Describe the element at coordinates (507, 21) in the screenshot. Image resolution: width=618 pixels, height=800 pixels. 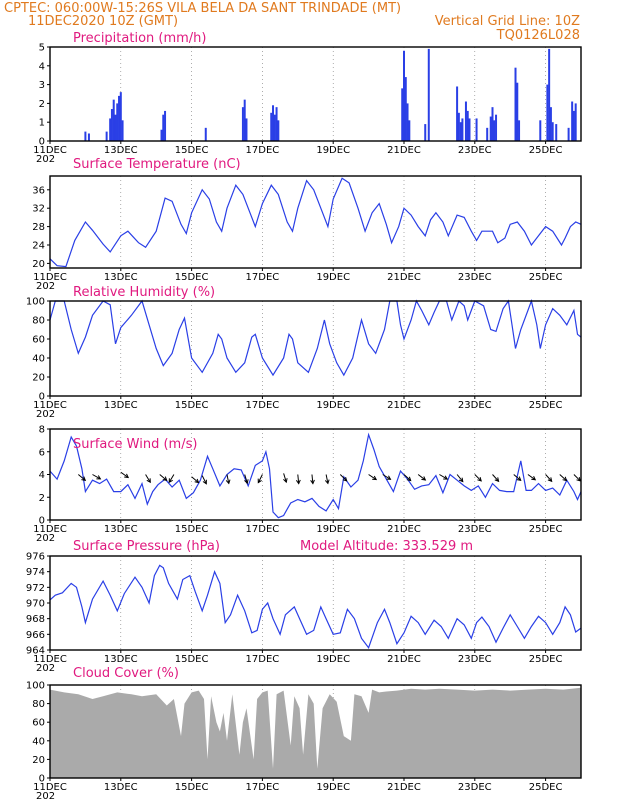
I see `header-grid-line: Vertical Grid Line: 10Z` at that location.